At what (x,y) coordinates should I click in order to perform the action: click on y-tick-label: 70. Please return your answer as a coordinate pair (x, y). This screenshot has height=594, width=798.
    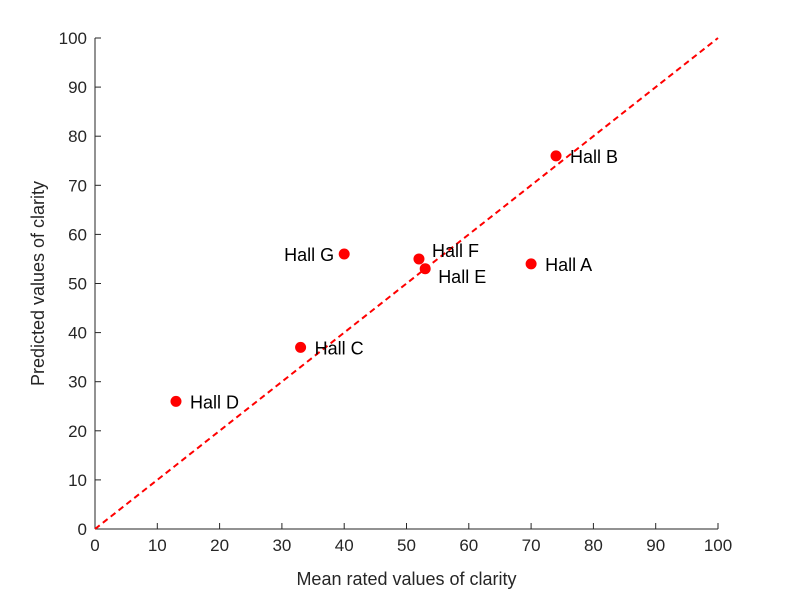
    Looking at the image, I should click on (77, 185).